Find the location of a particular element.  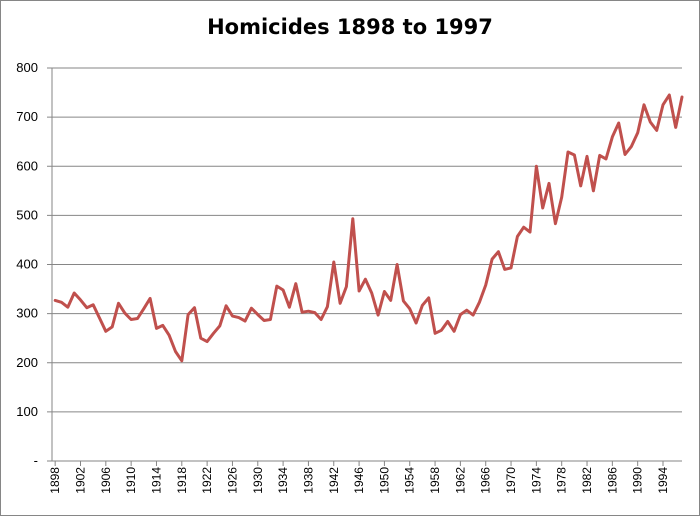

y-tick-label: 600 is located at coordinates (27, 165).